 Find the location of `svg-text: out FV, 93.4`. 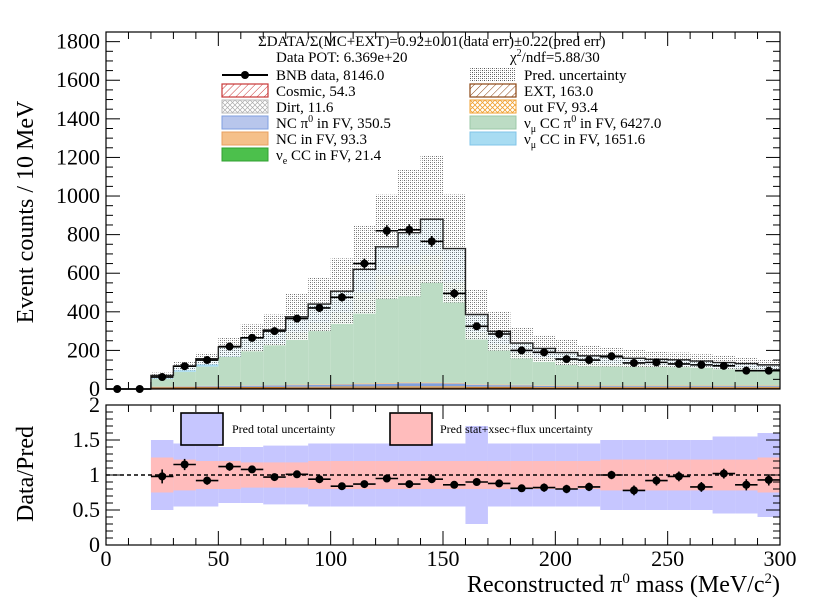

svg-text: out FV, 93.4 is located at coordinates (561, 108).